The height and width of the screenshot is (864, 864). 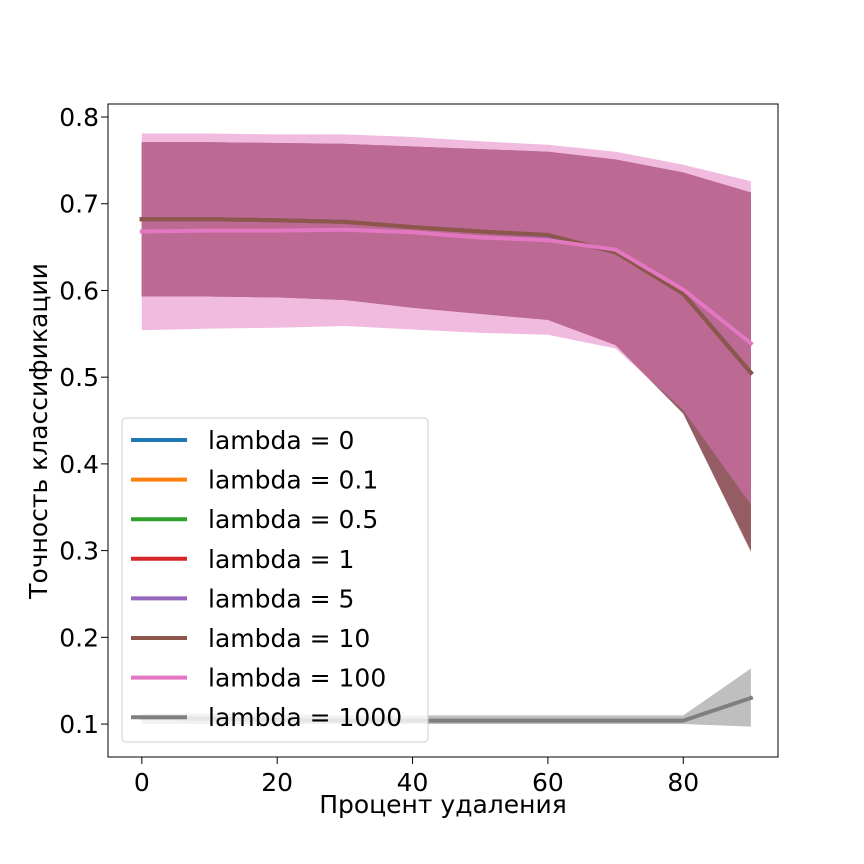 What do you see at coordinates (83, 421) in the screenshot?
I see `y-axis-ticks: 0.1 0.2 0.3 0.4 0.5 0.6 0.7 0.8` at bounding box center [83, 421].